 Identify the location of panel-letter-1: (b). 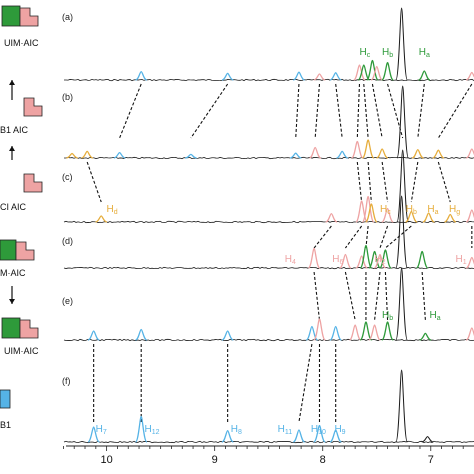
(67, 97).